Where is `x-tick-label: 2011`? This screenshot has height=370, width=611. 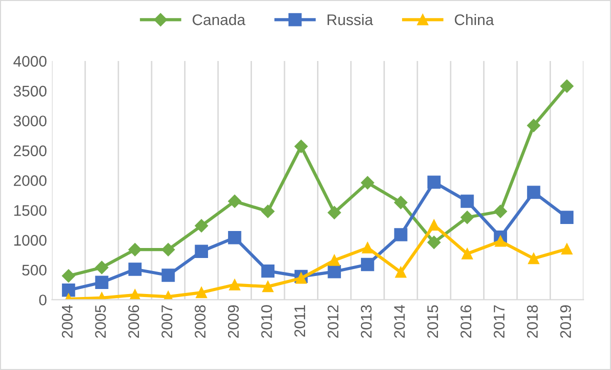
x-tick-label: 2011 is located at coordinates (300, 321).